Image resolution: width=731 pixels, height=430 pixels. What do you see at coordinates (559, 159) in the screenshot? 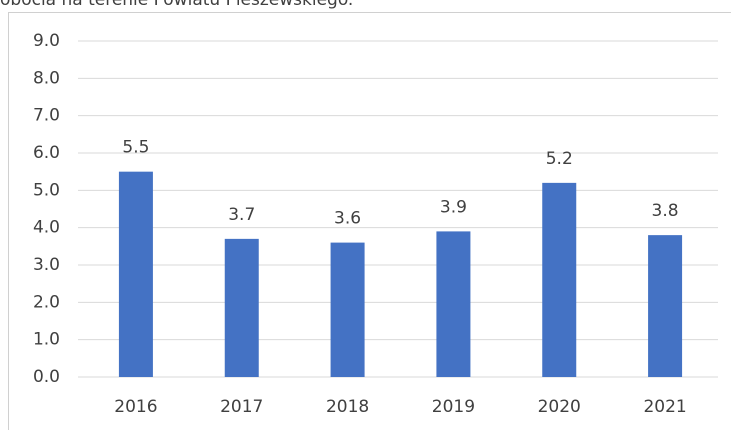
I see `data-label: 5.2` at bounding box center [559, 159].